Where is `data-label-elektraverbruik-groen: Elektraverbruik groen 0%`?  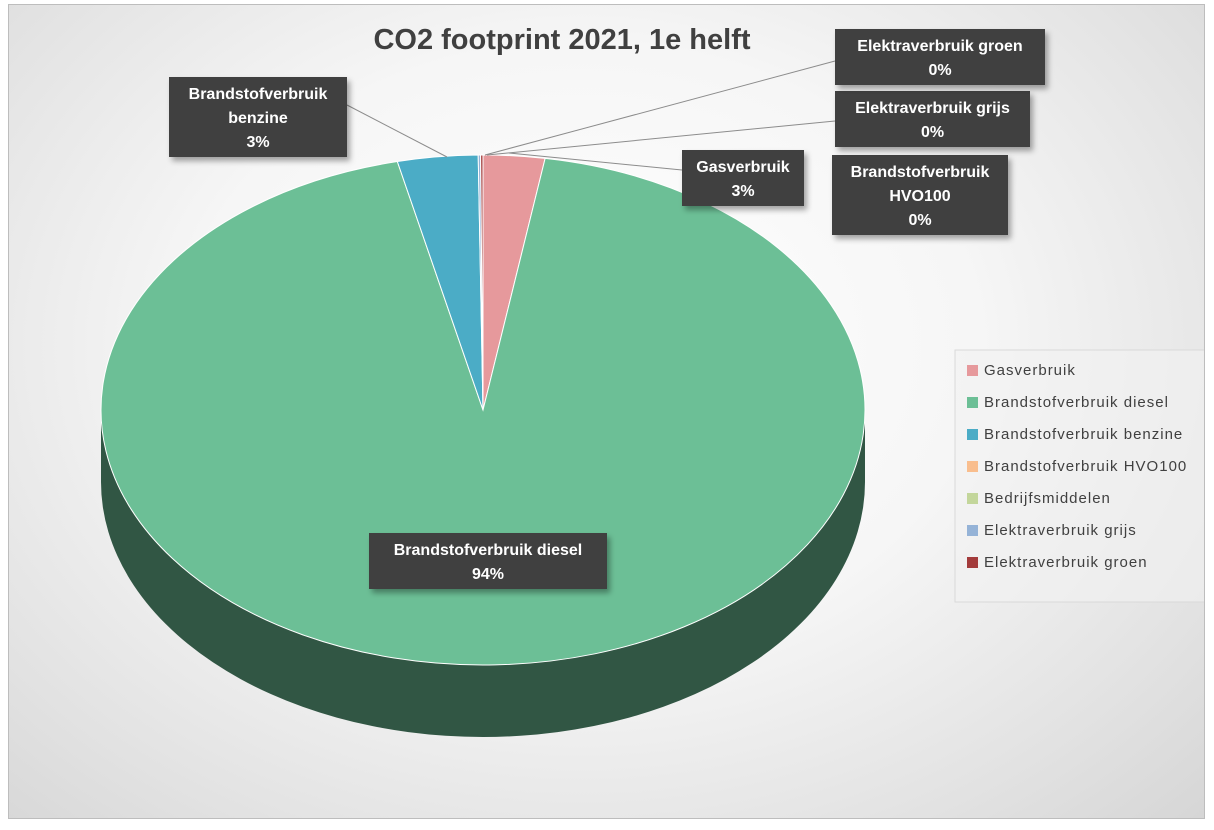 data-label-elektraverbruik-groen: Elektraverbruik groen 0% is located at coordinates (940, 57).